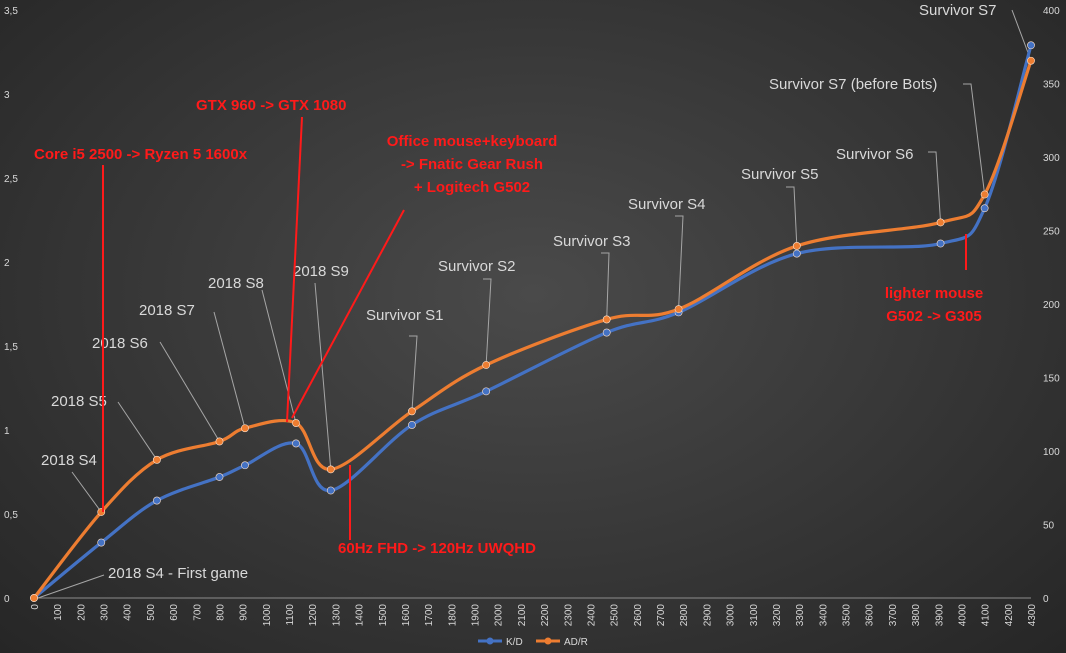 The height and width of the screenshot is (653, 1066). What do you see at coordinates (661, 615) in the screenshot?
I see `x-tick-label: 2700` at bounding box center [661, 615].